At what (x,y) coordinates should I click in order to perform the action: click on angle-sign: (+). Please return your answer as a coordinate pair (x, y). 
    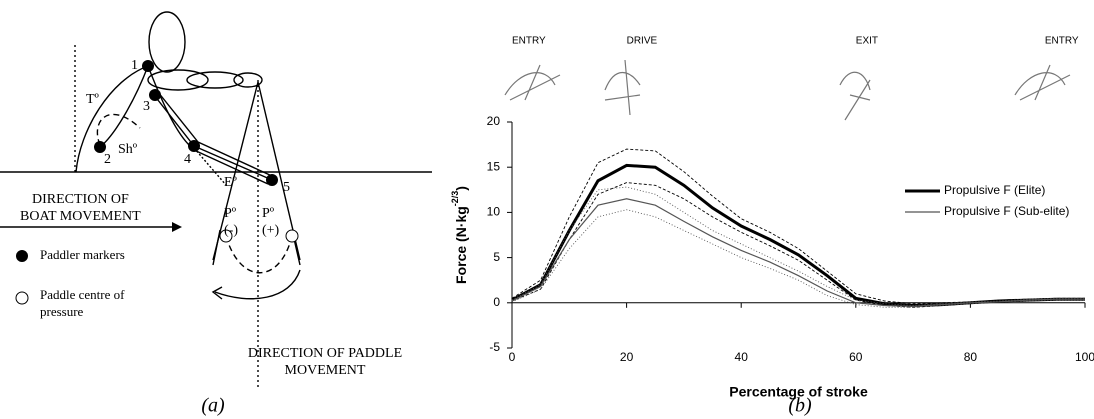
    Looking at the image, I should click on (271, 230).